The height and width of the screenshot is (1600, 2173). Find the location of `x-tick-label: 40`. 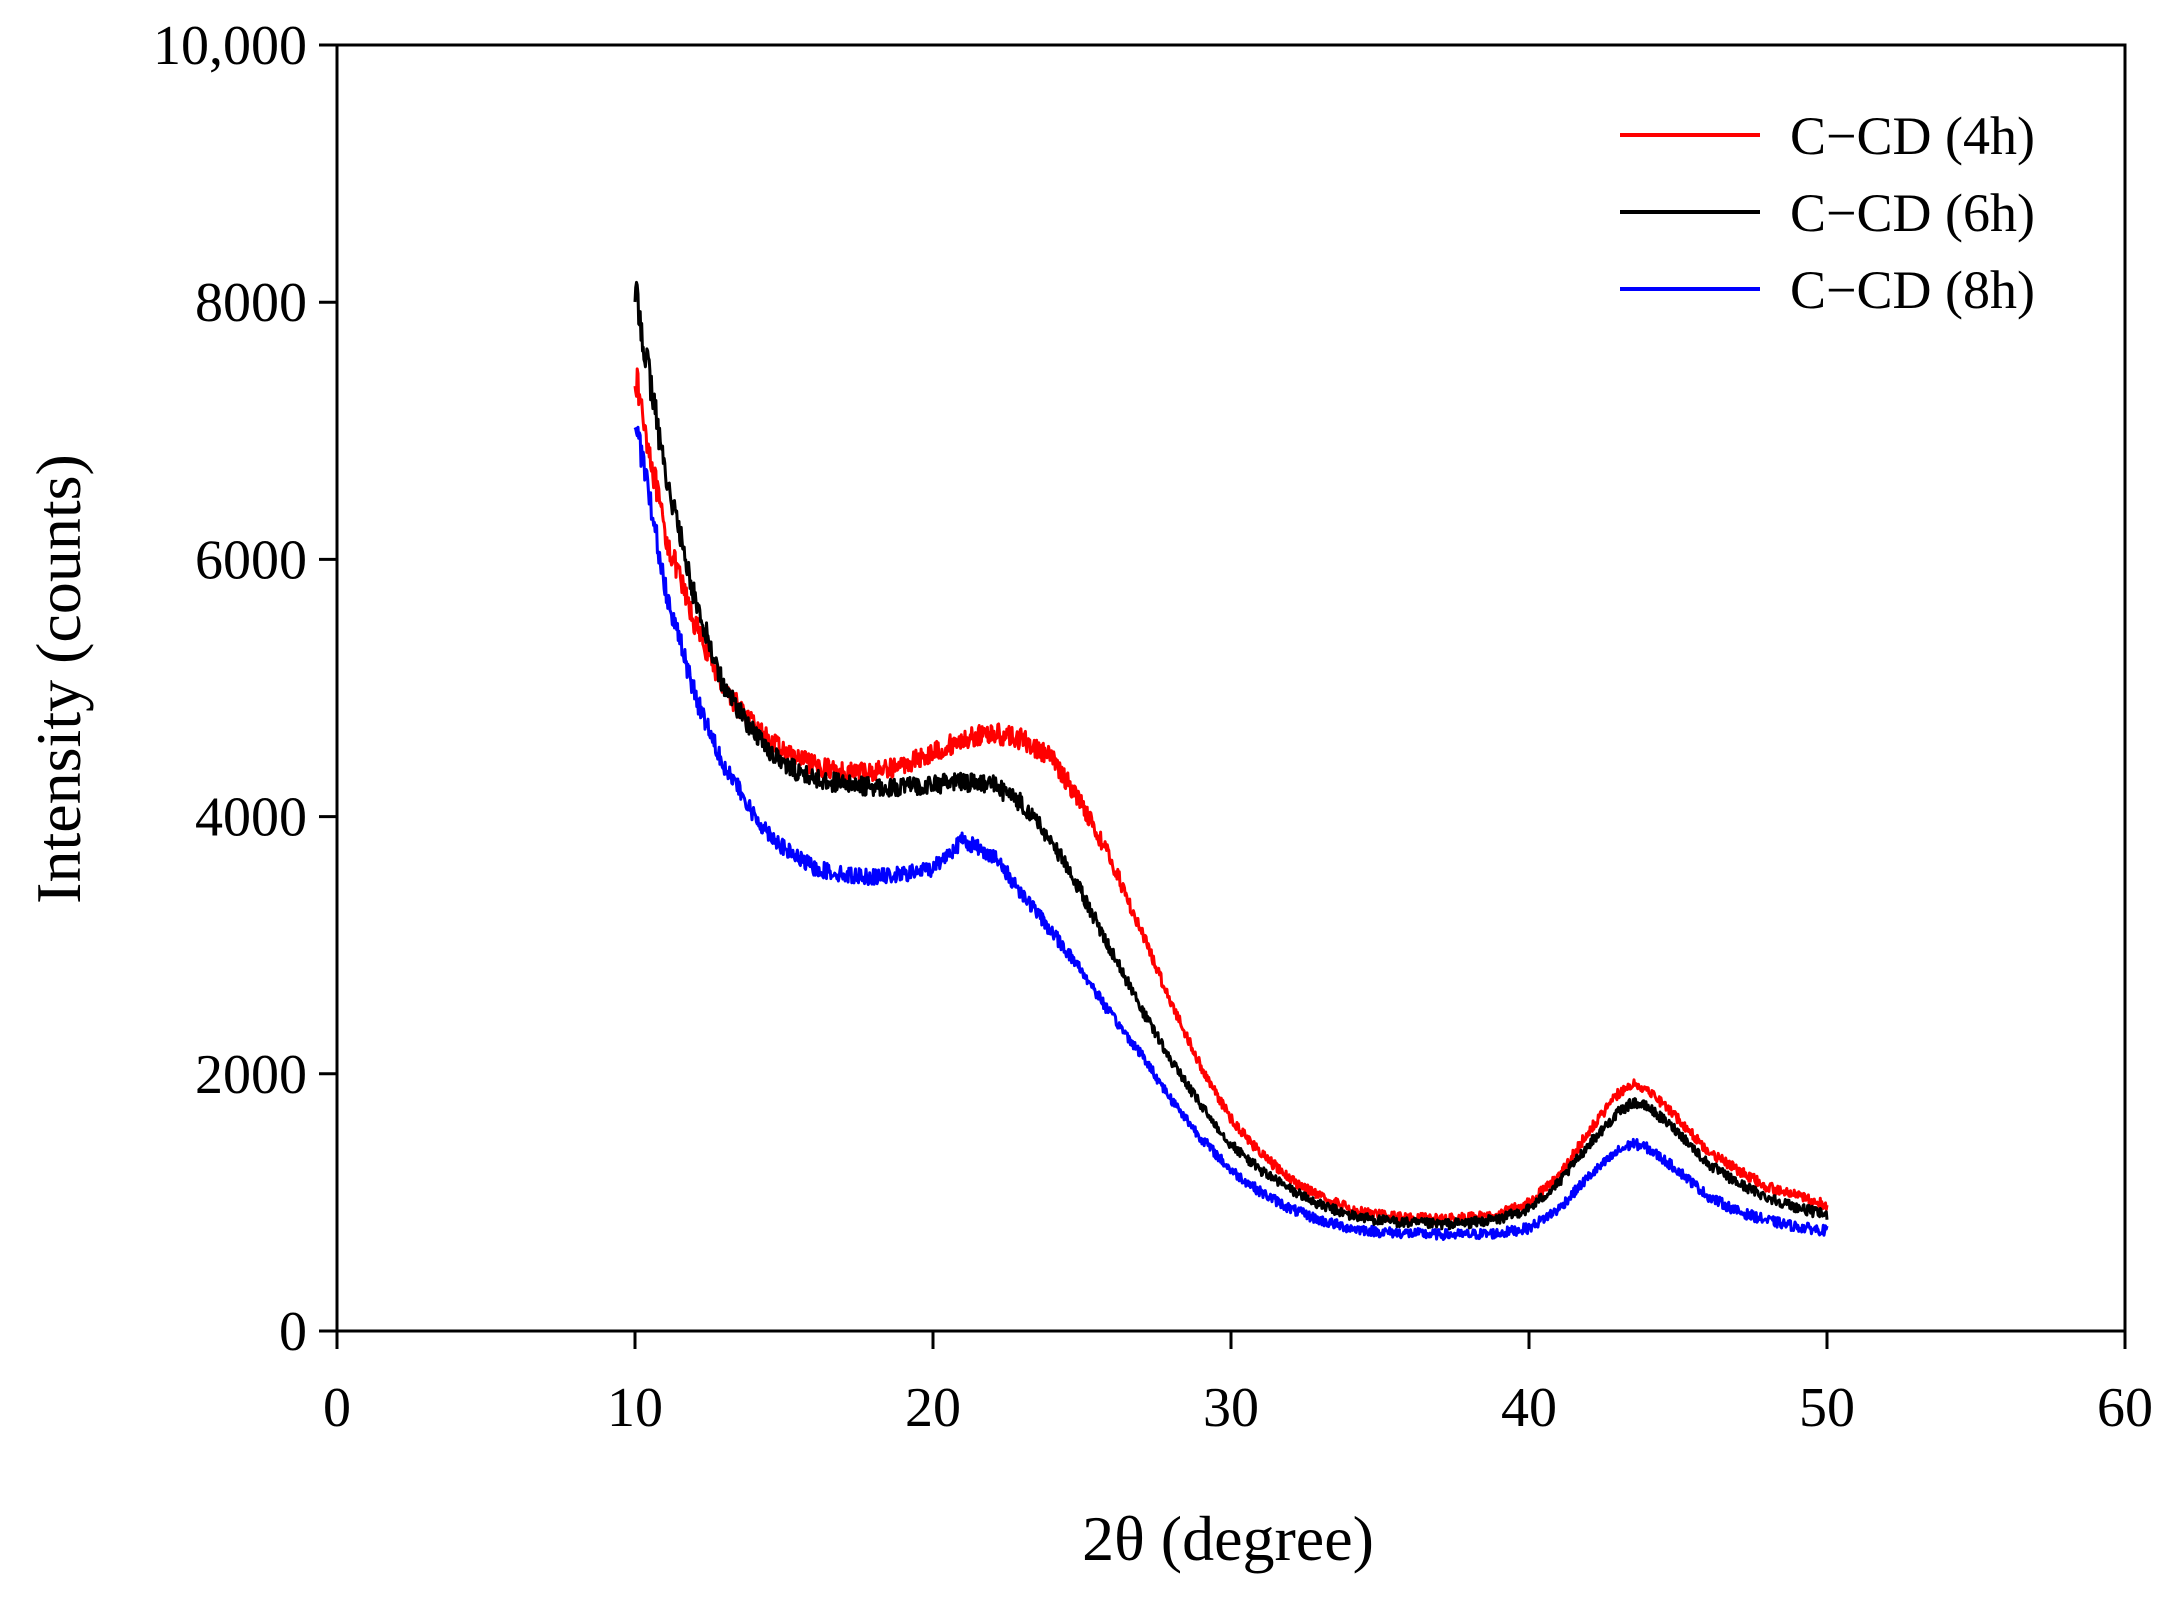

x-tick-label: 40 is located at coordinates (1529, 1408).